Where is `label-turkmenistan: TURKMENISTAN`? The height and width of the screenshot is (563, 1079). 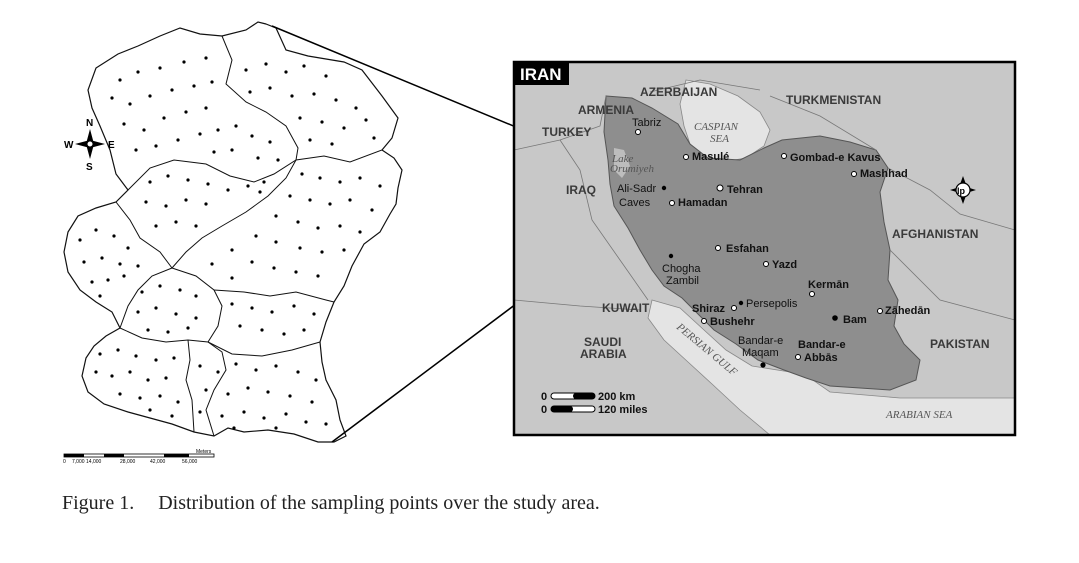 label-turkmenistan: TURKMENISTAN is located at coordinates (833, 100).